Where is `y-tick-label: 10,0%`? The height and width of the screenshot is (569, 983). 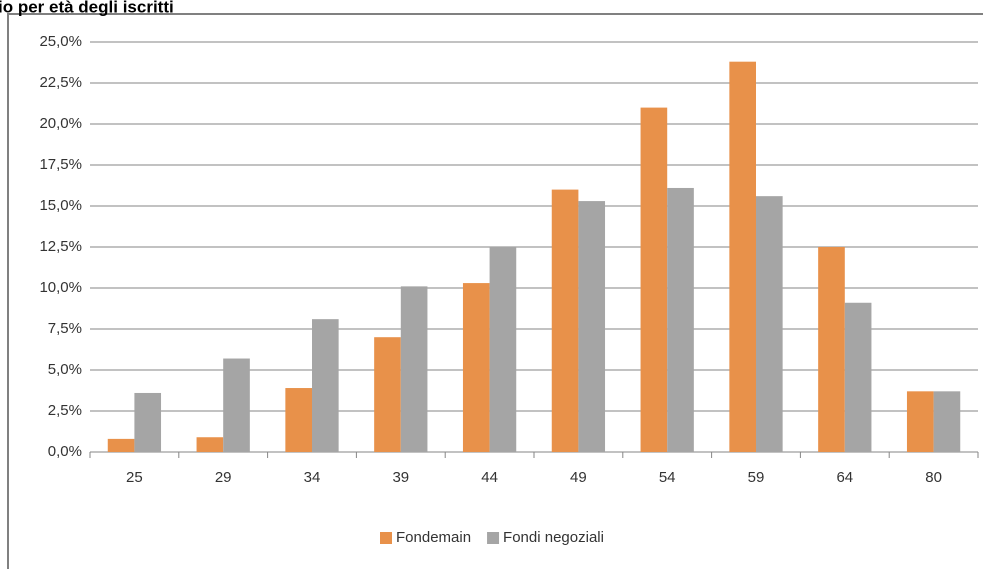
y-tick-label: 10,0% is located at coordinates (60, 287).